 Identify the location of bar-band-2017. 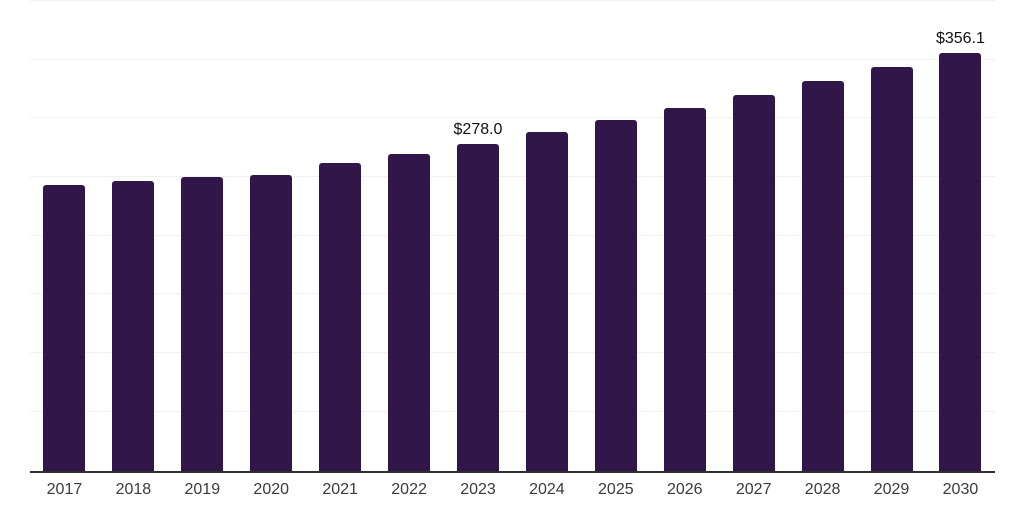
(64, 236).